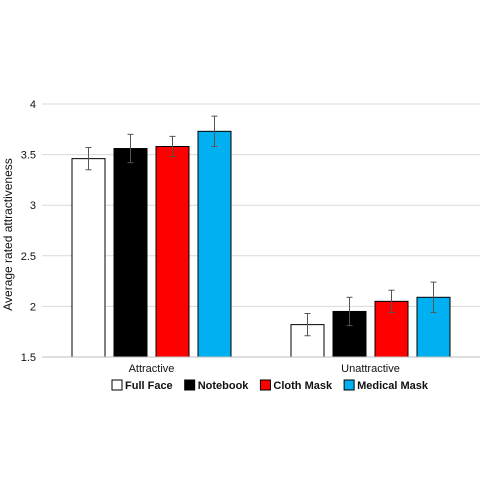 This screenshot has width=500, height=500. I want to click on legend-item: Cloth Mask, so click(296, 385).